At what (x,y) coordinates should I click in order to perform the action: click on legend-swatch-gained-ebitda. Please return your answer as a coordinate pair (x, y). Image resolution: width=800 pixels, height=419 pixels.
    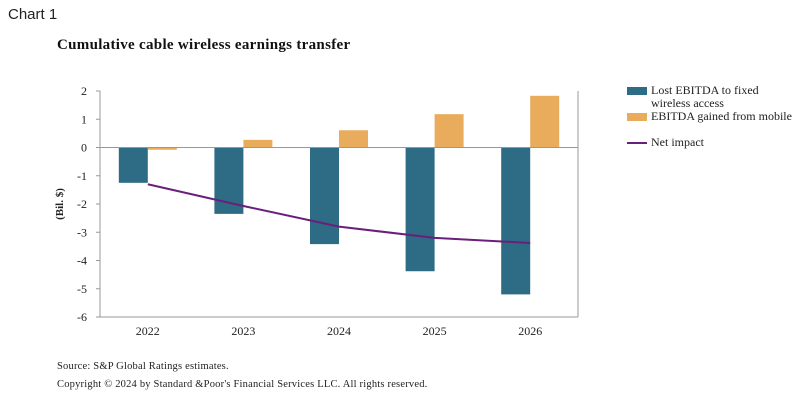
    Looking at the image, I should click on (637, 117).